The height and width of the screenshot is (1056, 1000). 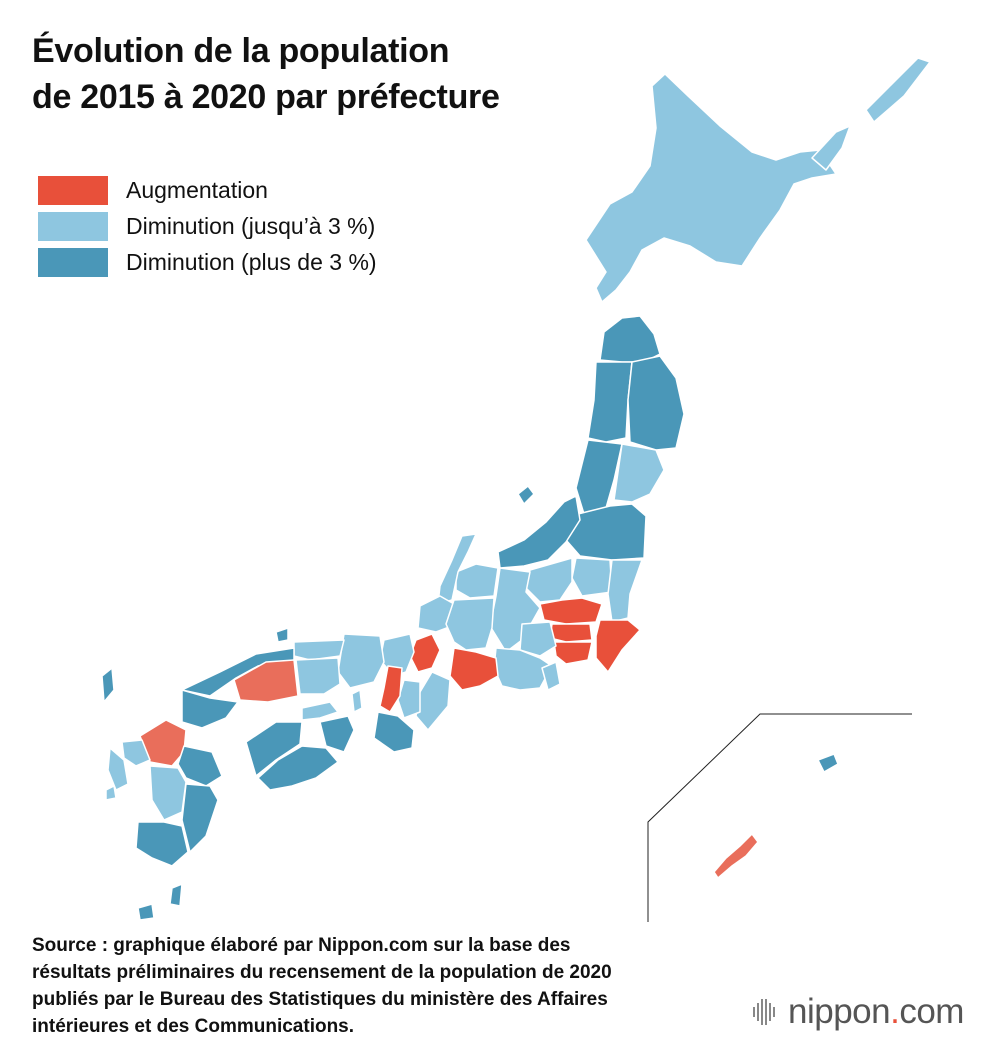 I want to click on okinawa-inset-frame, so click(x=779, y=817).